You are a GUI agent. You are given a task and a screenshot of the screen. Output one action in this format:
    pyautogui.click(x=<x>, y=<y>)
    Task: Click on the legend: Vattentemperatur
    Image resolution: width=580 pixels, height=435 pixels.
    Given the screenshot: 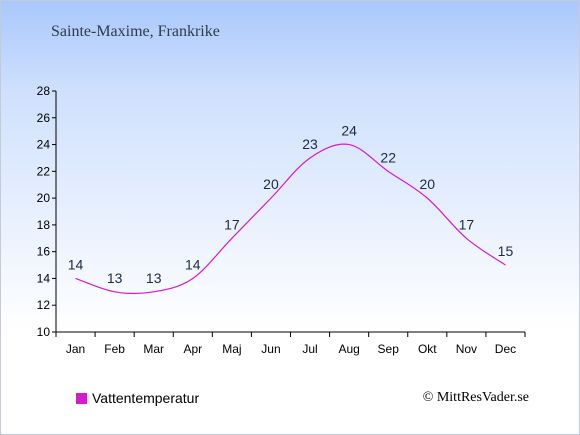 What is the action you would take?
    pyautogui.click(x=137, y=398)
    